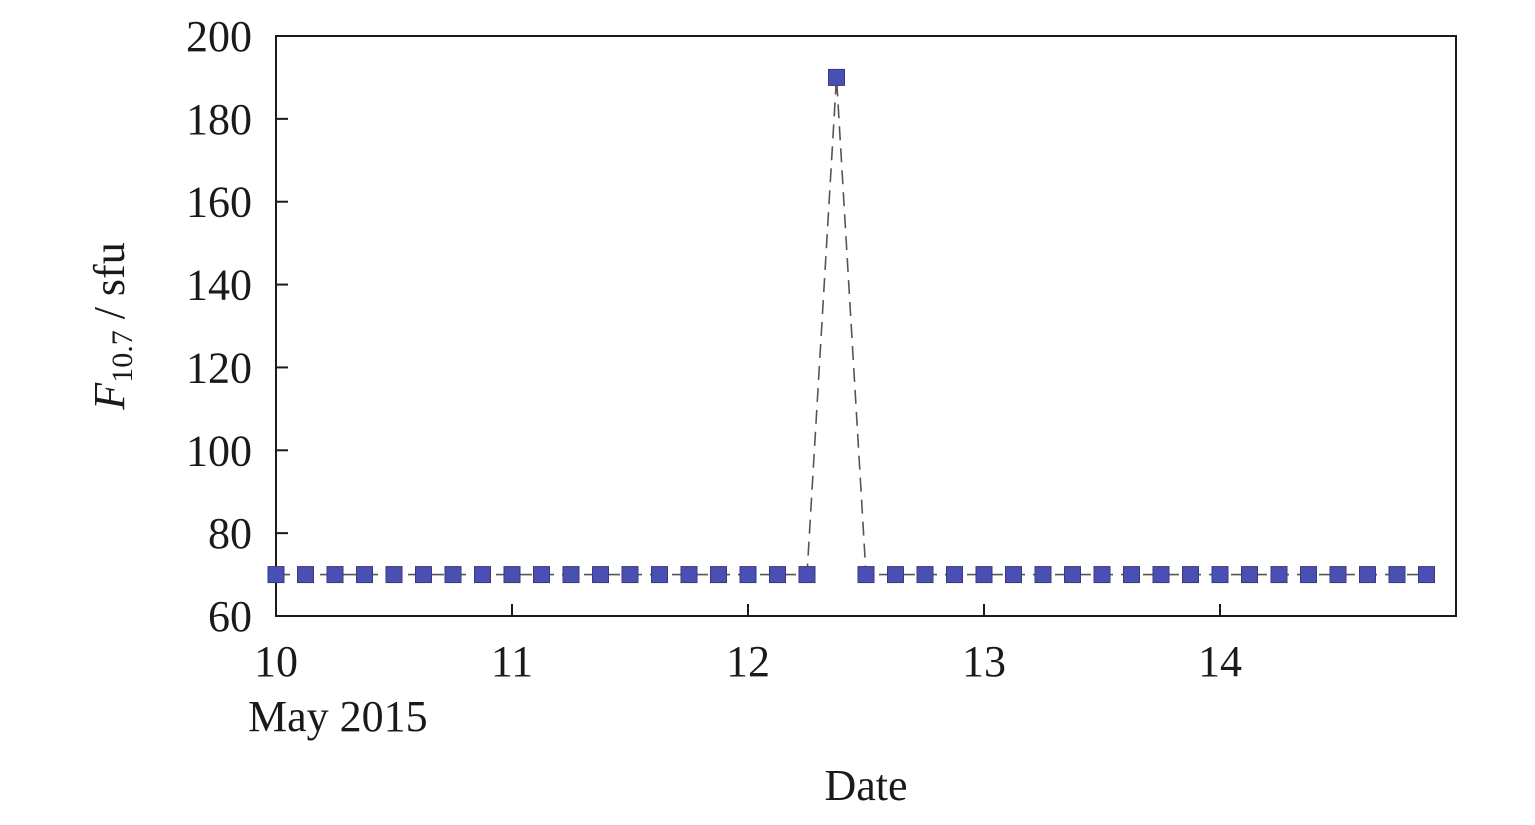 Image resolution: width=1535 pixels, height=825 pixels. I want to click on x-tick-label: 11, so click(512, 661).